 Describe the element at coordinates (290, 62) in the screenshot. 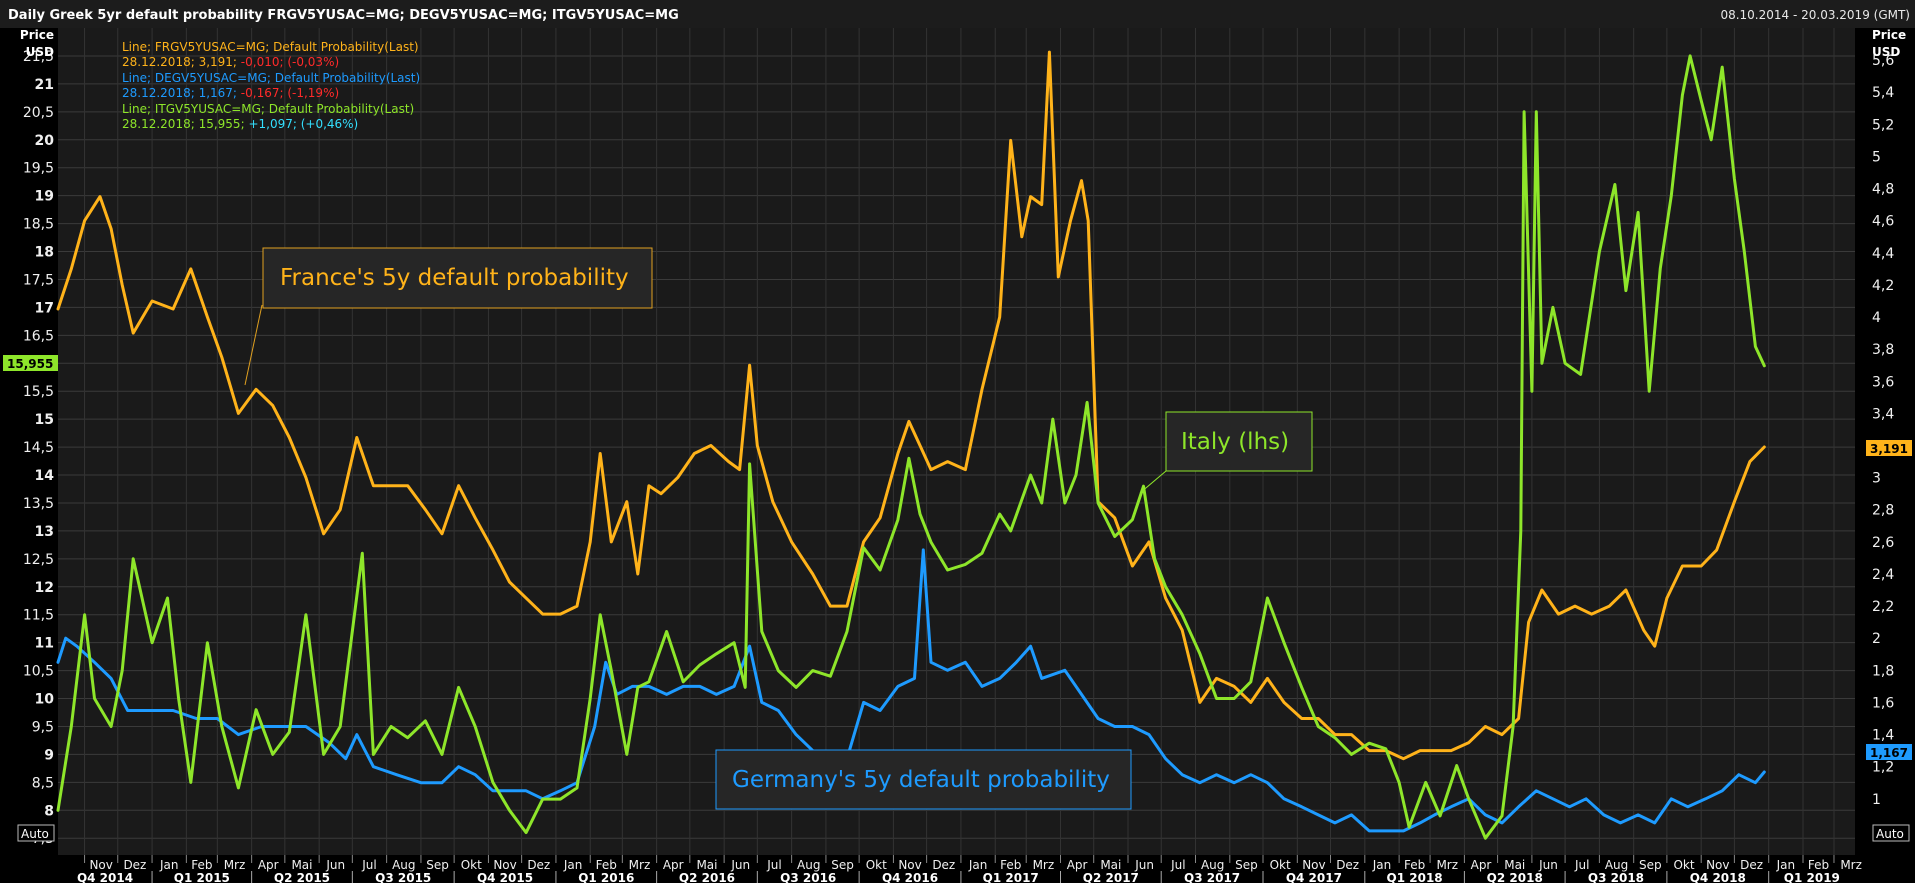

I see `legend-change: -0,010; (-0,03%)` at that location.